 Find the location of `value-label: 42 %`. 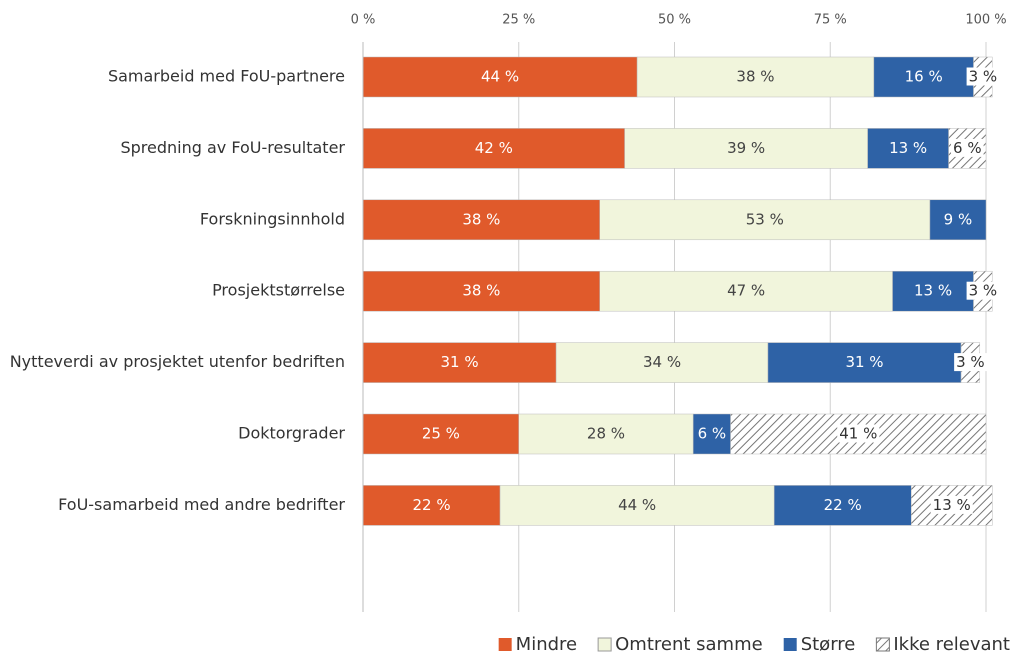

value-label: 42 % is located at coordinates (494, 148).